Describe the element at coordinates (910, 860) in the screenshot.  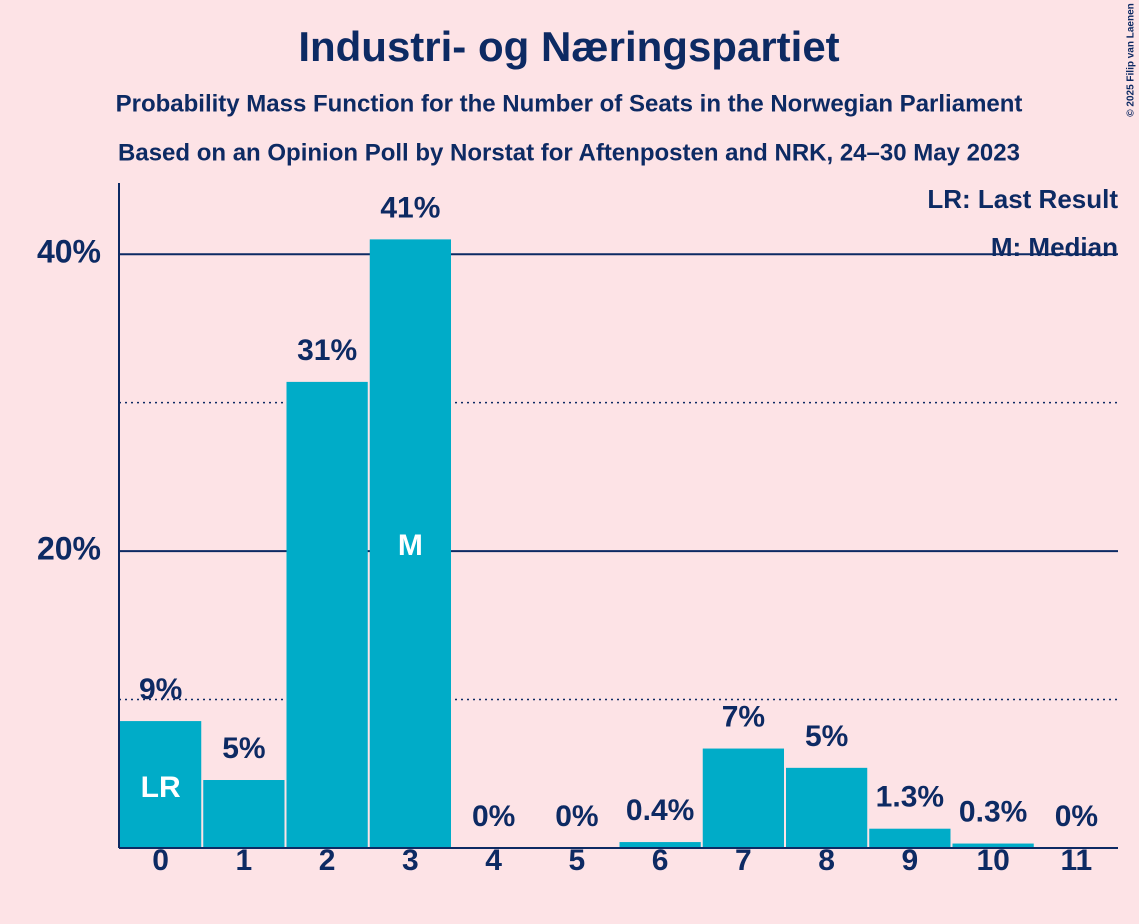
I see `x-tick-label: 9` at that location.